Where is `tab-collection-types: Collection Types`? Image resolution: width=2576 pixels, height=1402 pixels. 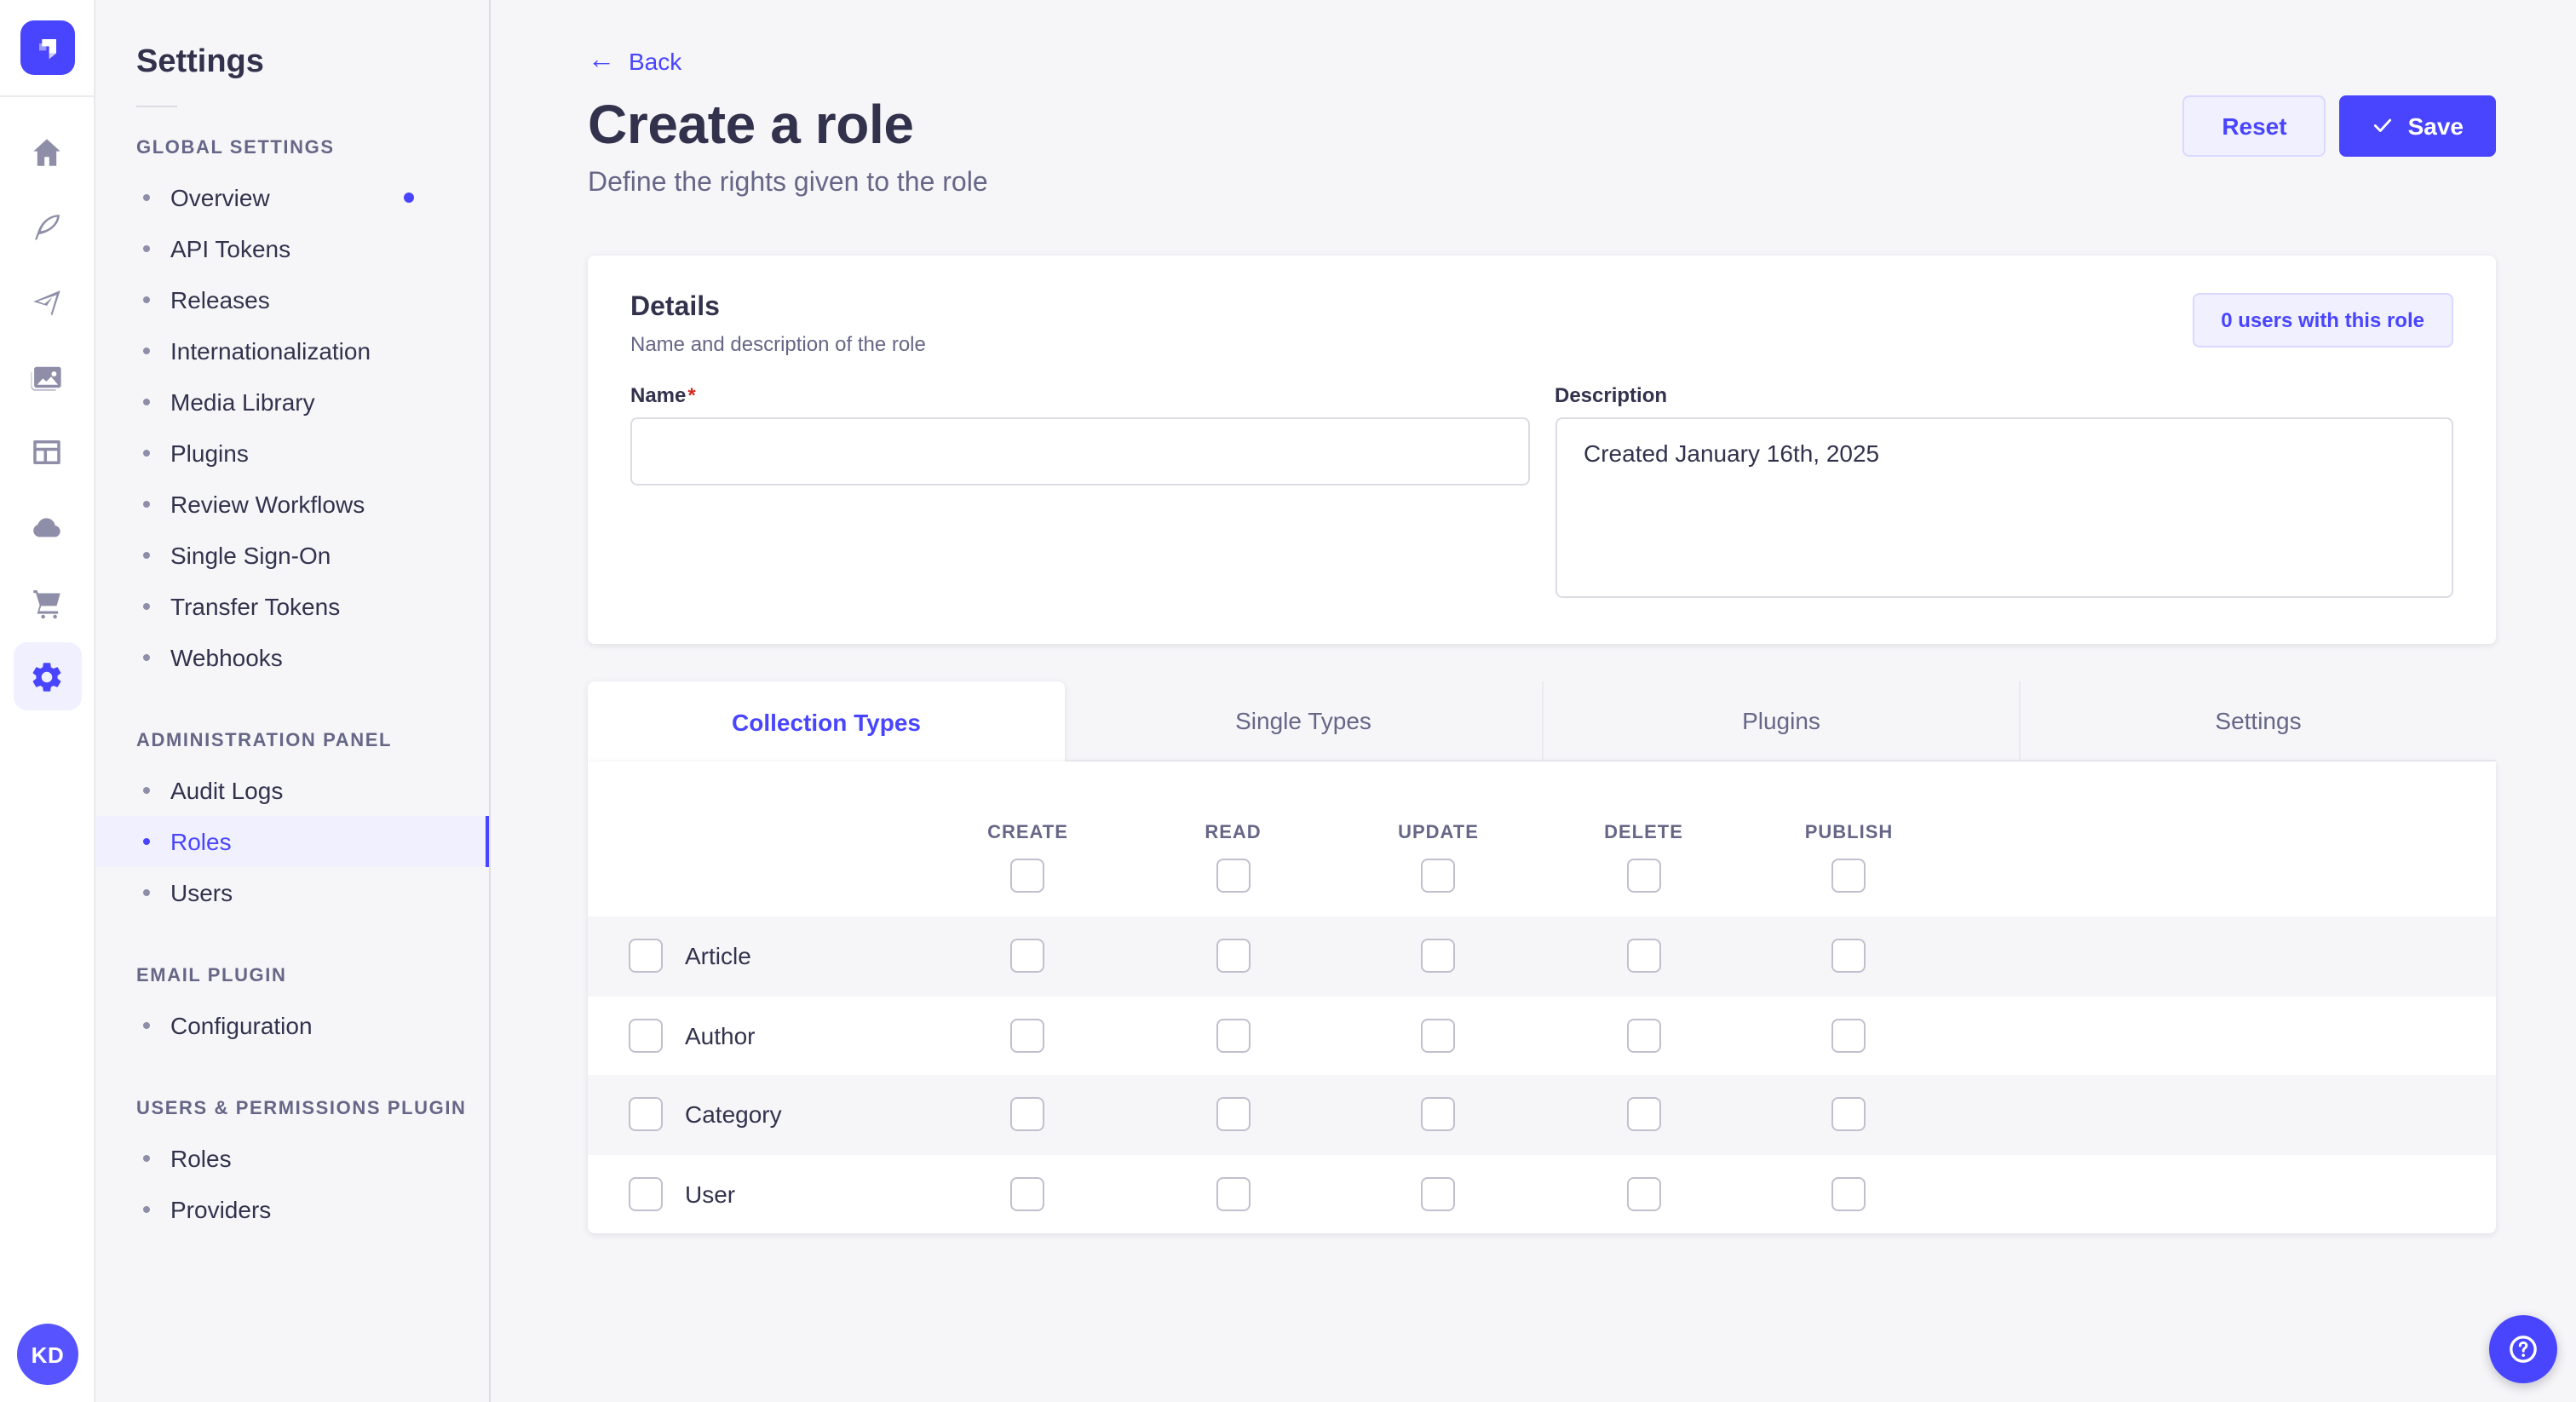
tab-collection-types: Collection Types is located at coordinates (827, 721).